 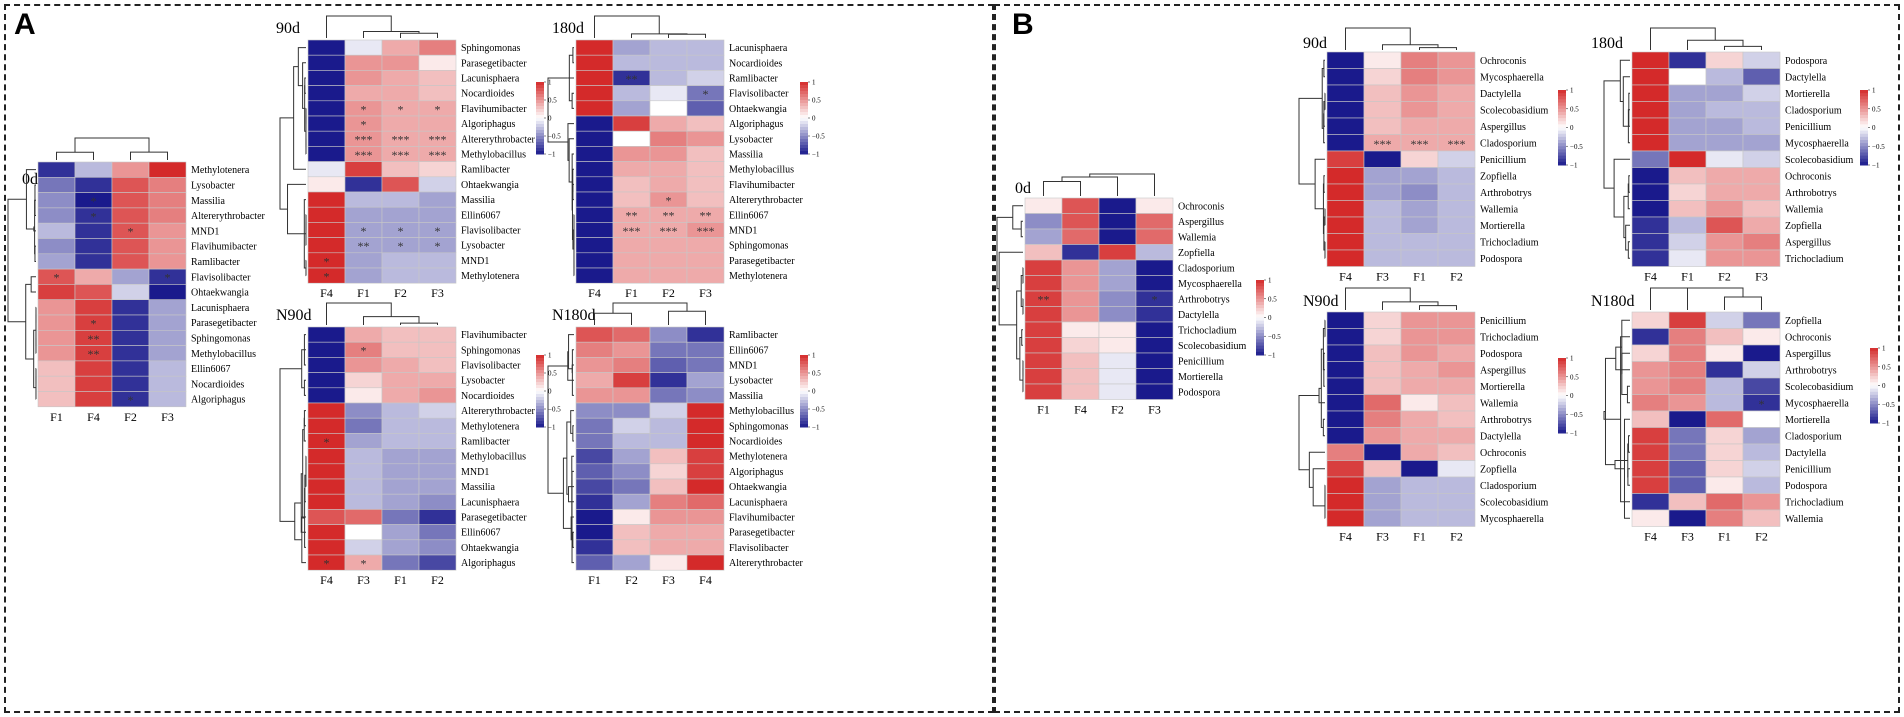 I want to click on heatmap-a-0d-row-label: Ramlibacter, so click(x=216, y=262).